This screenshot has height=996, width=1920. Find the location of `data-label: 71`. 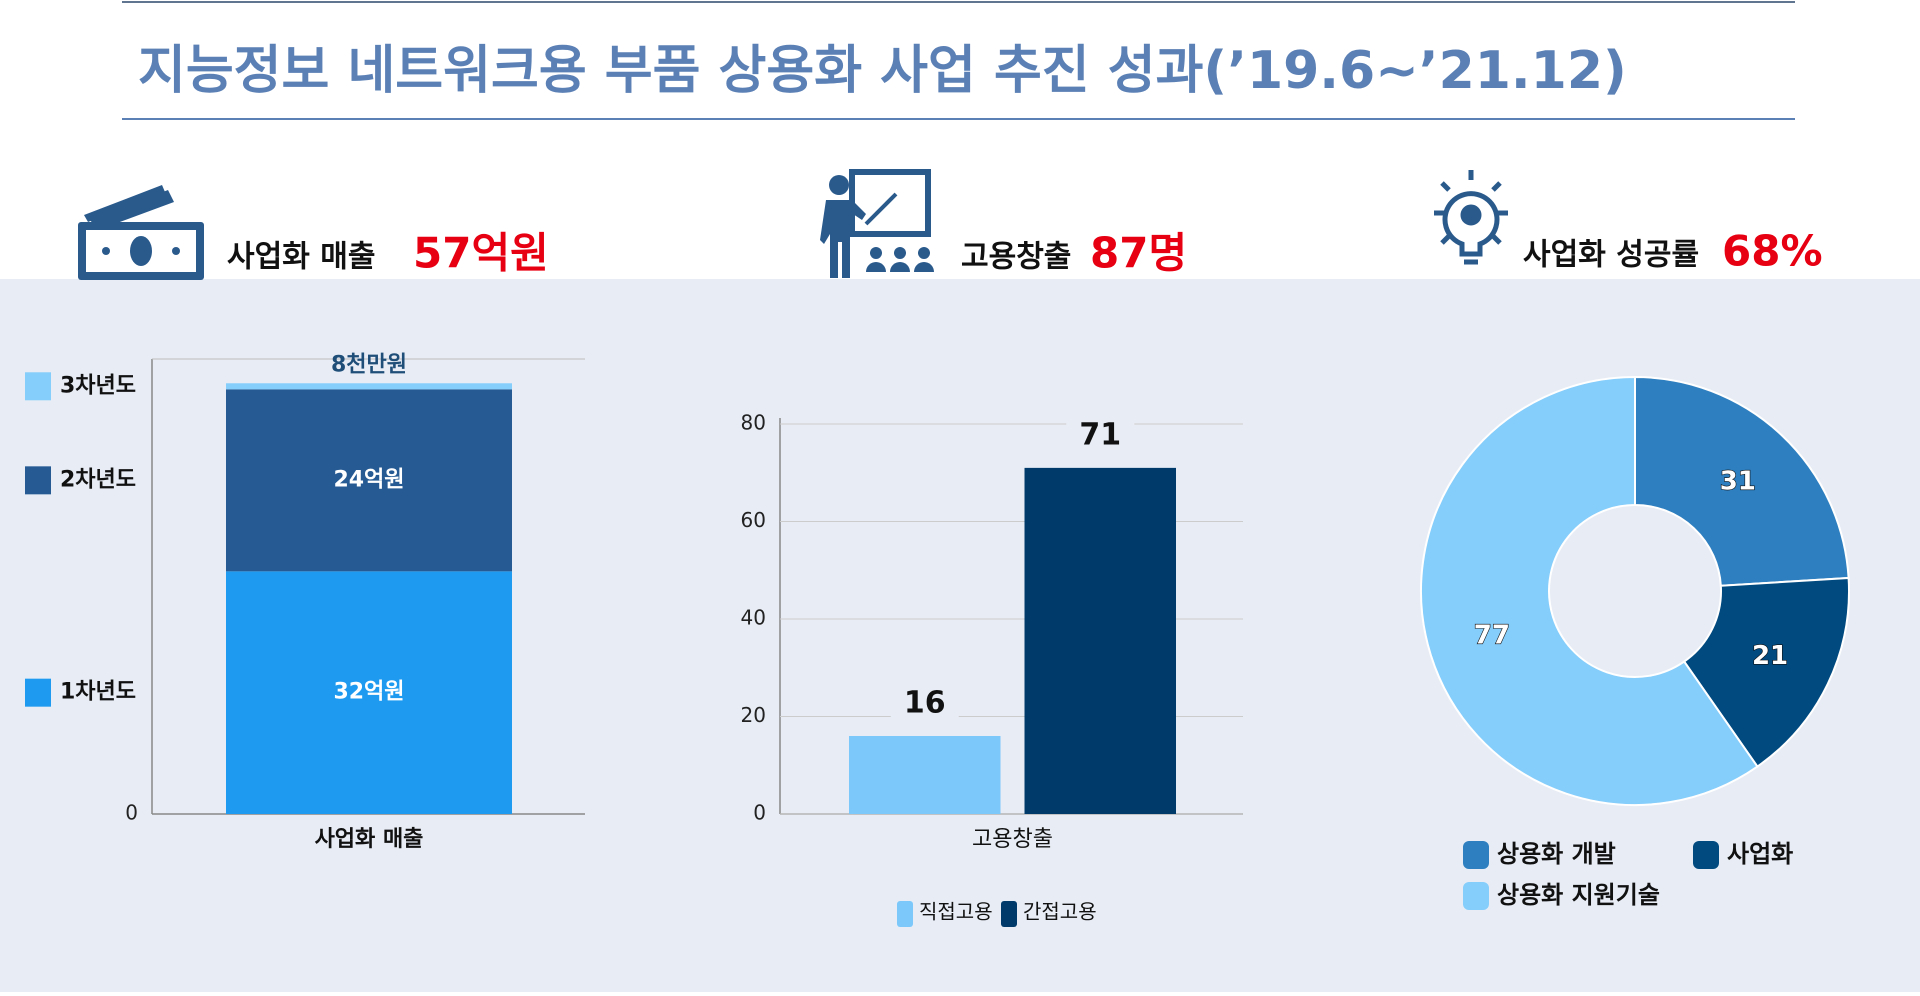

data-label: 71 is located at coordinates (1100, 434).